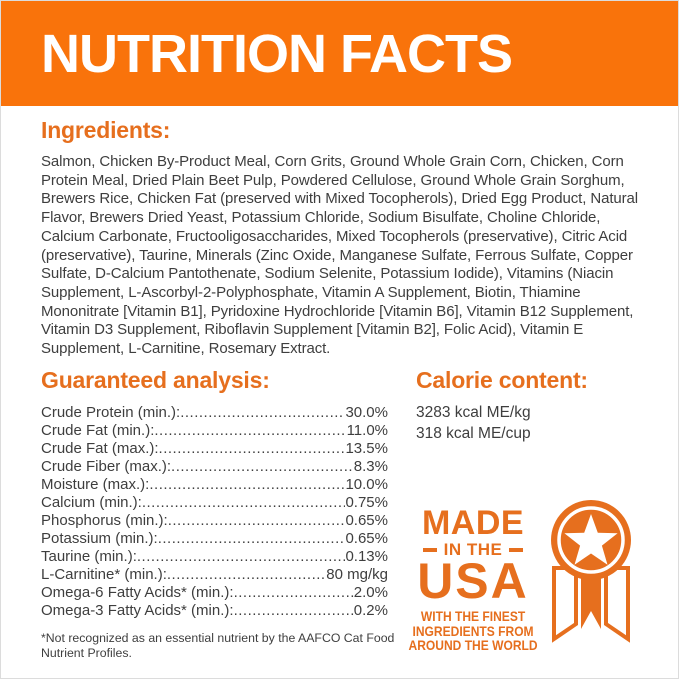  I want to click on analysis-value: 11.0%, so click(367, 430).